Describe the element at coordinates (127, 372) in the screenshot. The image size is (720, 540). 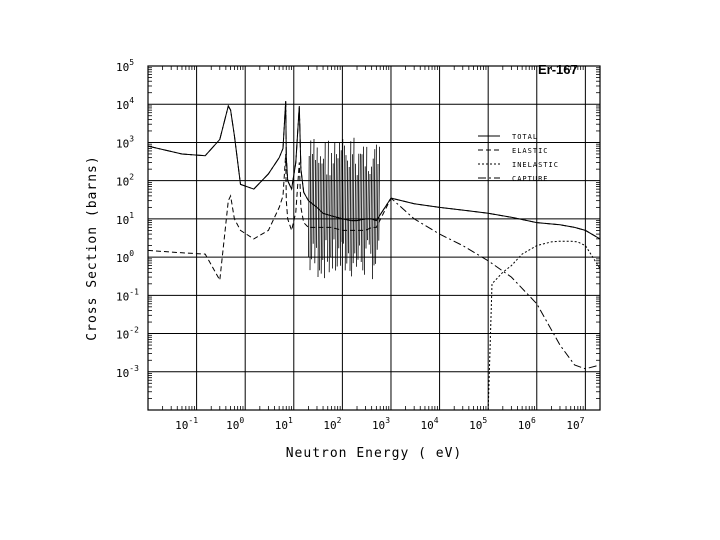
I see `y-tick-label: 10⁻³` at that location.